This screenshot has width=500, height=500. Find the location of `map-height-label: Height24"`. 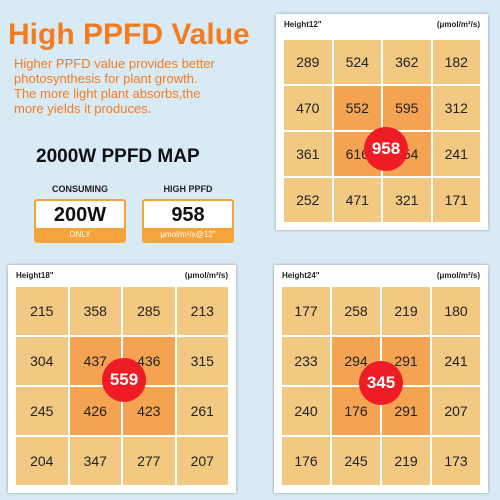

map-height-label: Height24" is located at coordinates (301, 275).